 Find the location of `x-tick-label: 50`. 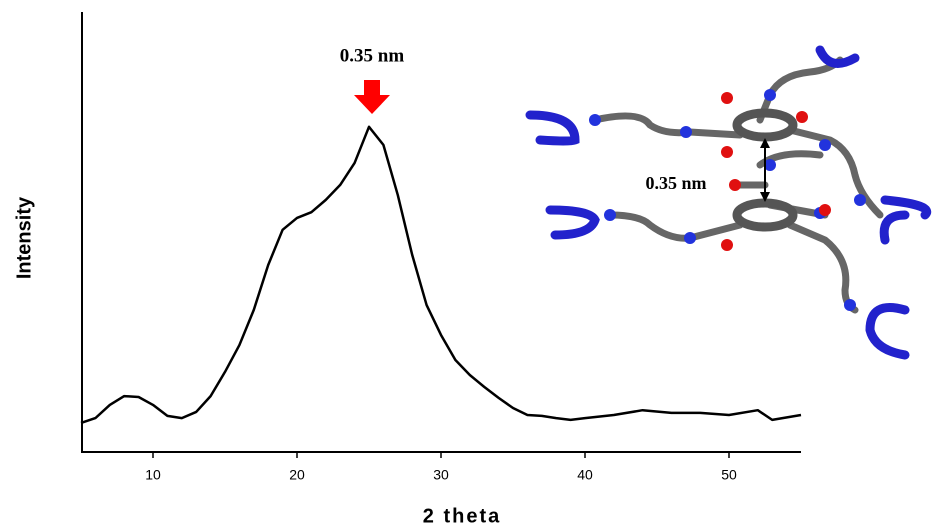

x-tick-label: 50 is located at coordinates (729, 475).